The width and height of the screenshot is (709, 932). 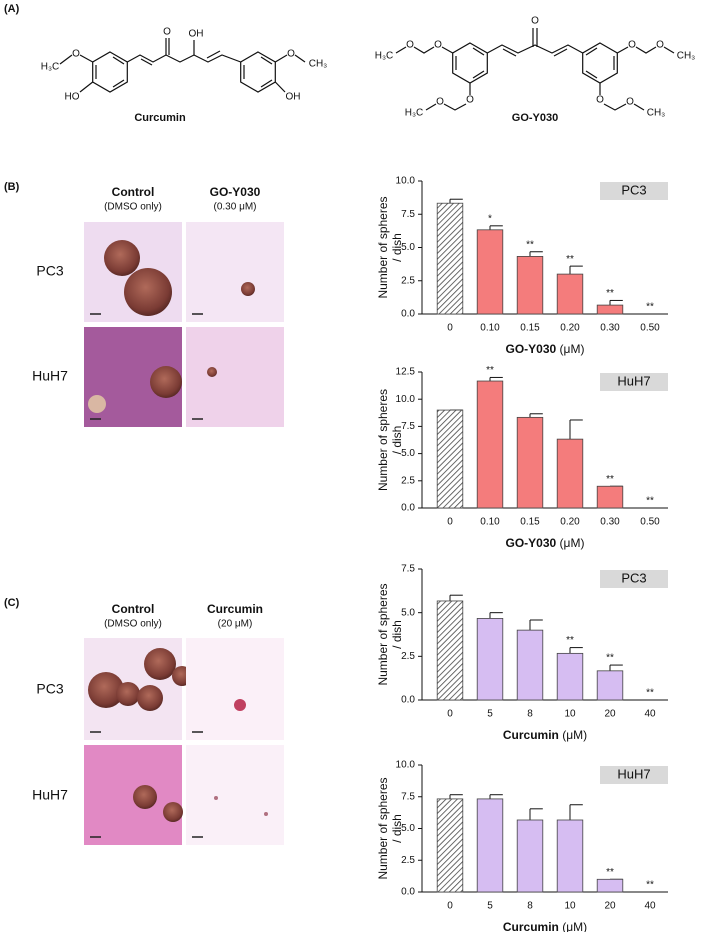 I want to click on significance-label: *, so click(x=490, y=218).